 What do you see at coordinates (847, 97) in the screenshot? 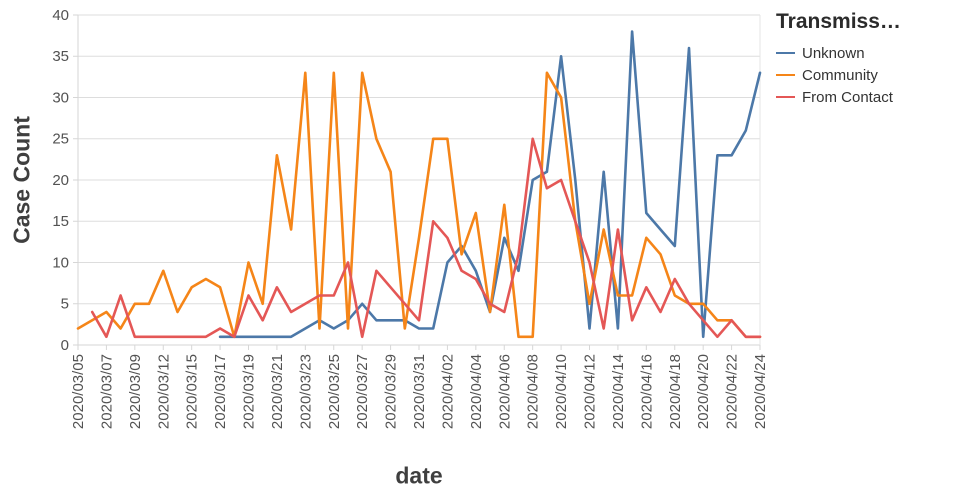
I see `legend-label: From Contact` at bounding box center [847, 97].